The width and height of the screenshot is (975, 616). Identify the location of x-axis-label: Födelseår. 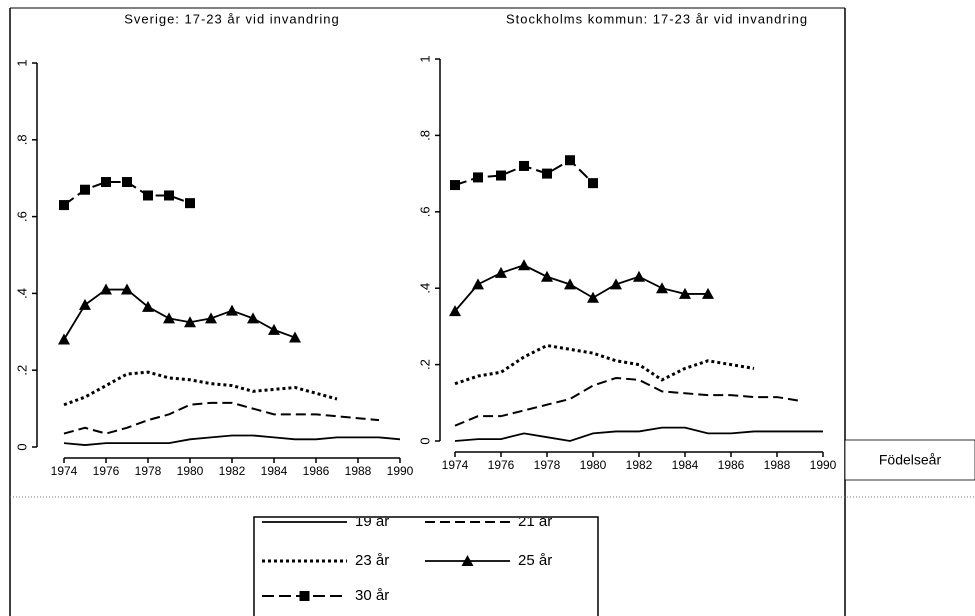
(910, 460).